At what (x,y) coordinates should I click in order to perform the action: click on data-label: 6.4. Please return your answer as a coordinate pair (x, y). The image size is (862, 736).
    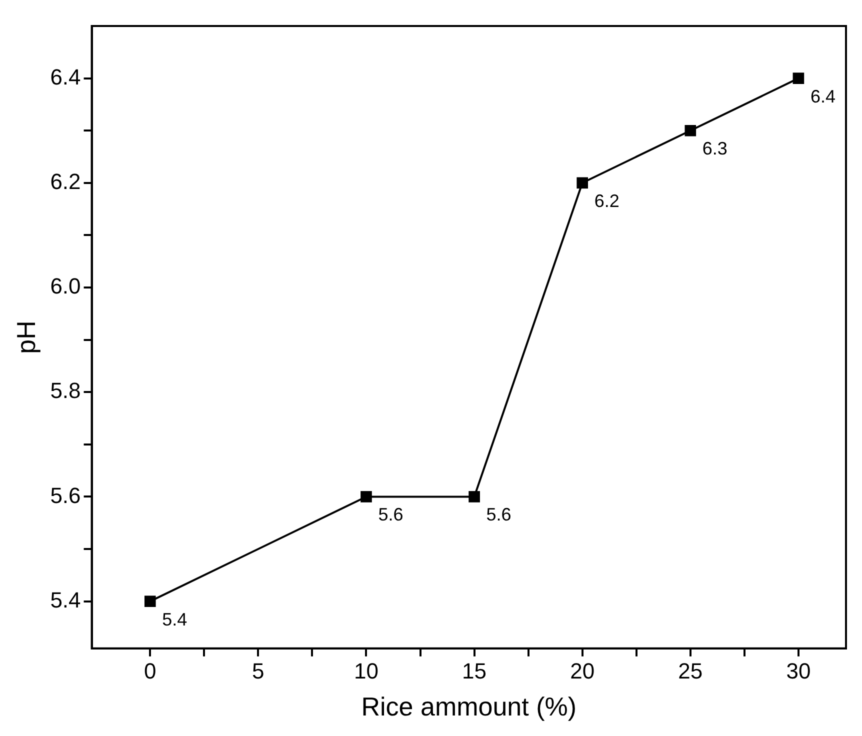
    Looking at the image, I should click on (823, 96).